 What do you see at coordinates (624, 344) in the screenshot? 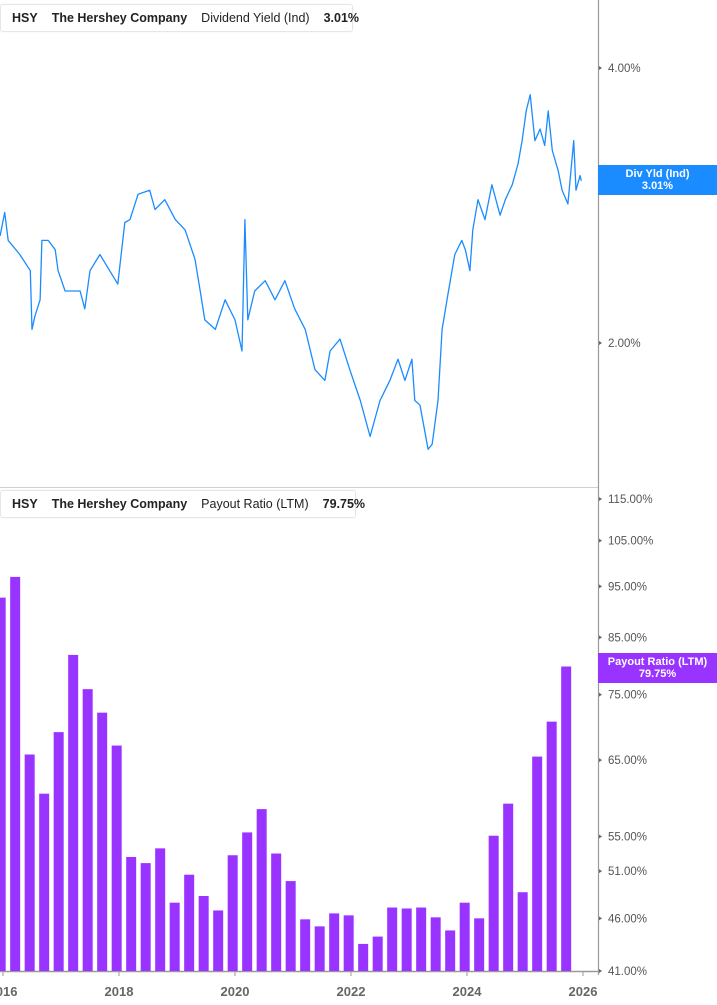
I see `y-tick-label: 2.00%` at bounding box center [624, 344].